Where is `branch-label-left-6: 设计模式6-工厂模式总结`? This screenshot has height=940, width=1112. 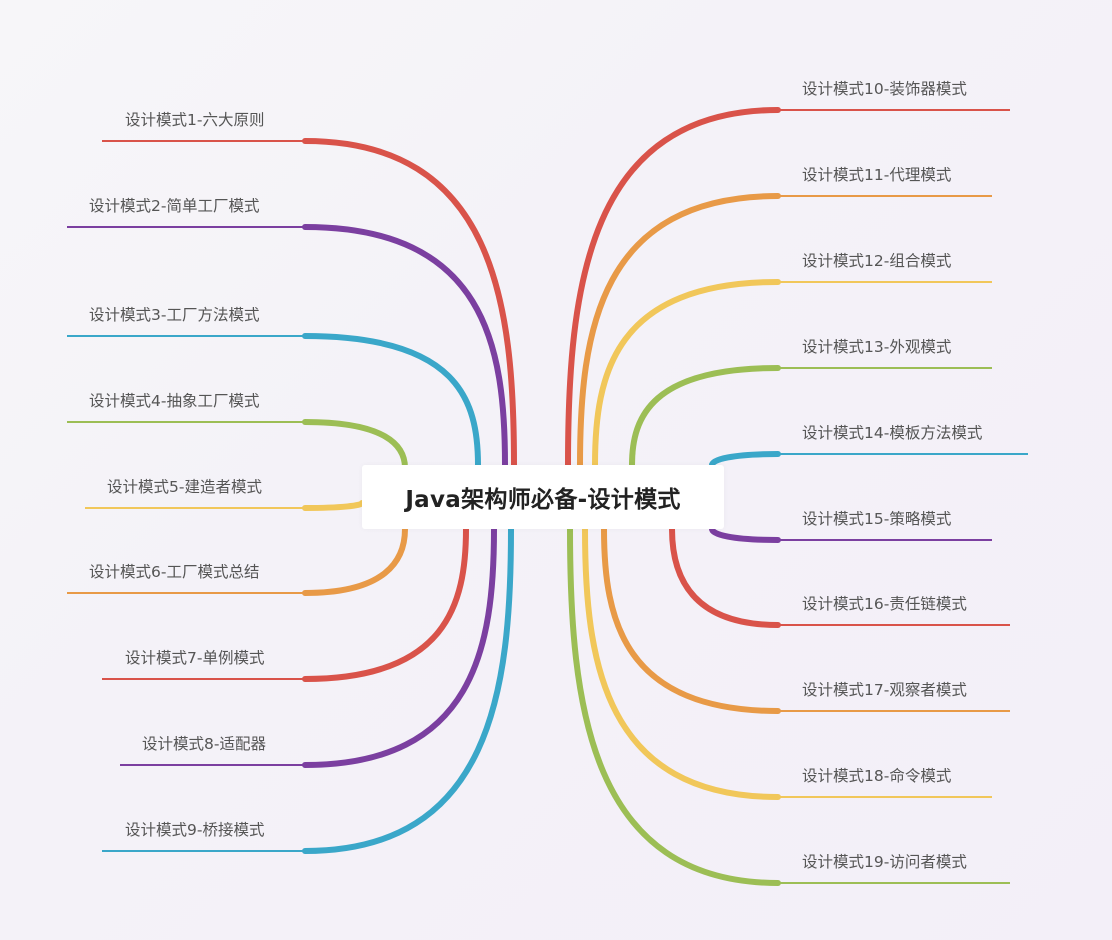
branch-label-left-6: 设计模式6-工厂模式总结 is located at coordinates (174, 572).